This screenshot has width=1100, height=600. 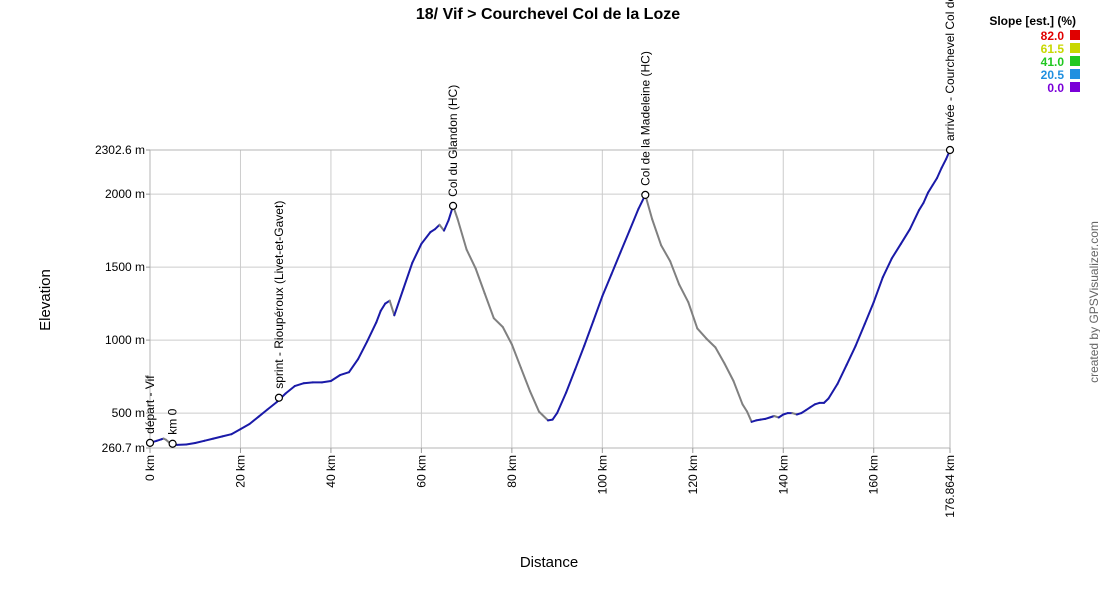 I want to click on y-axis-ticks: 260.7 m 500 m 1000 m 1500 m 2000 m 2302.6 m, so click(x=122, y=299).